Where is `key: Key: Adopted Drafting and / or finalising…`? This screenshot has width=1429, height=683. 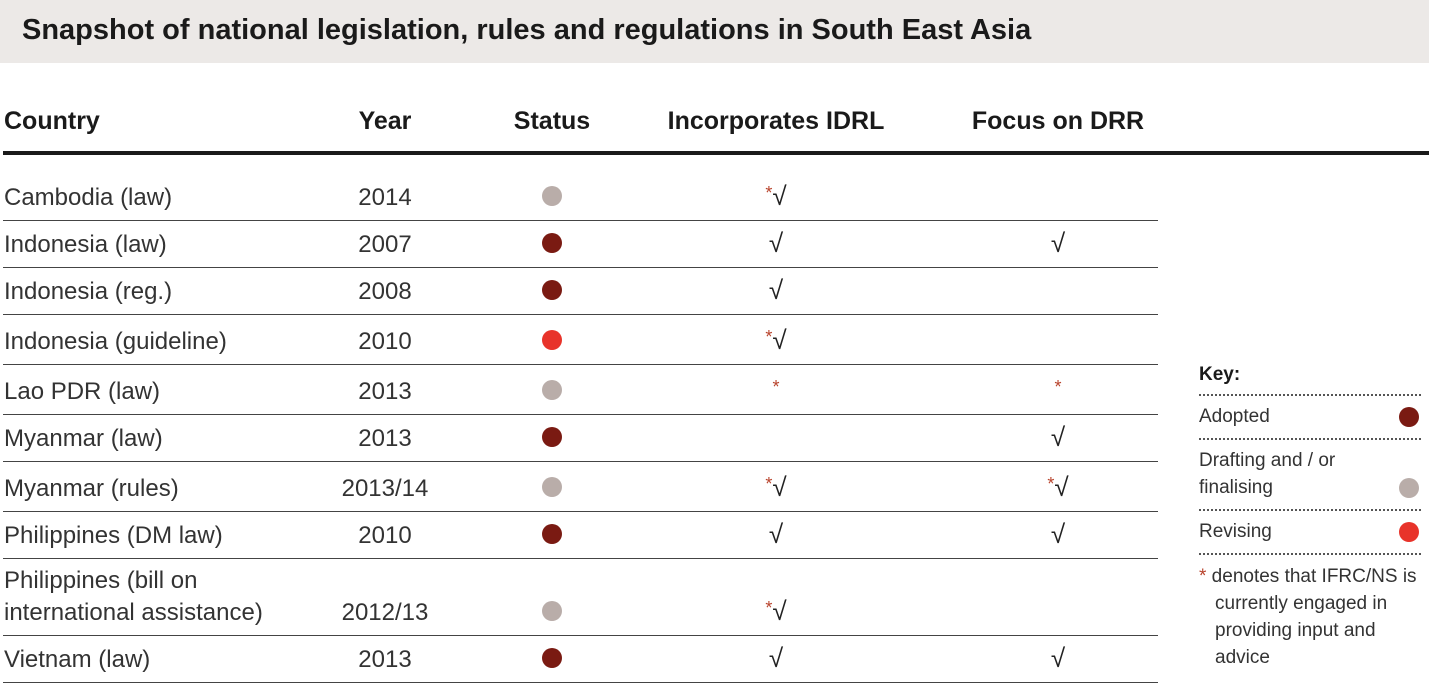 key: Key: Adopted Drafting and / or finalising… is located at coordinates (1310, 517).